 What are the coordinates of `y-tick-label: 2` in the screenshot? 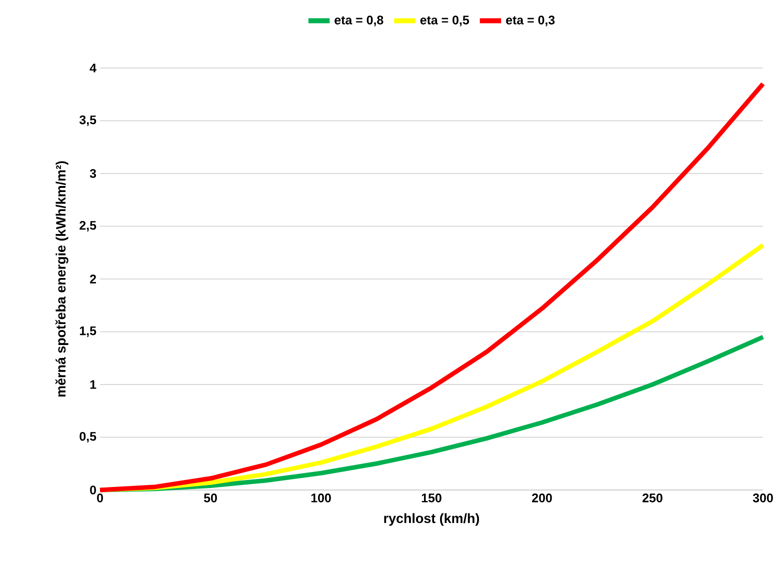 It's located at (93, 279).